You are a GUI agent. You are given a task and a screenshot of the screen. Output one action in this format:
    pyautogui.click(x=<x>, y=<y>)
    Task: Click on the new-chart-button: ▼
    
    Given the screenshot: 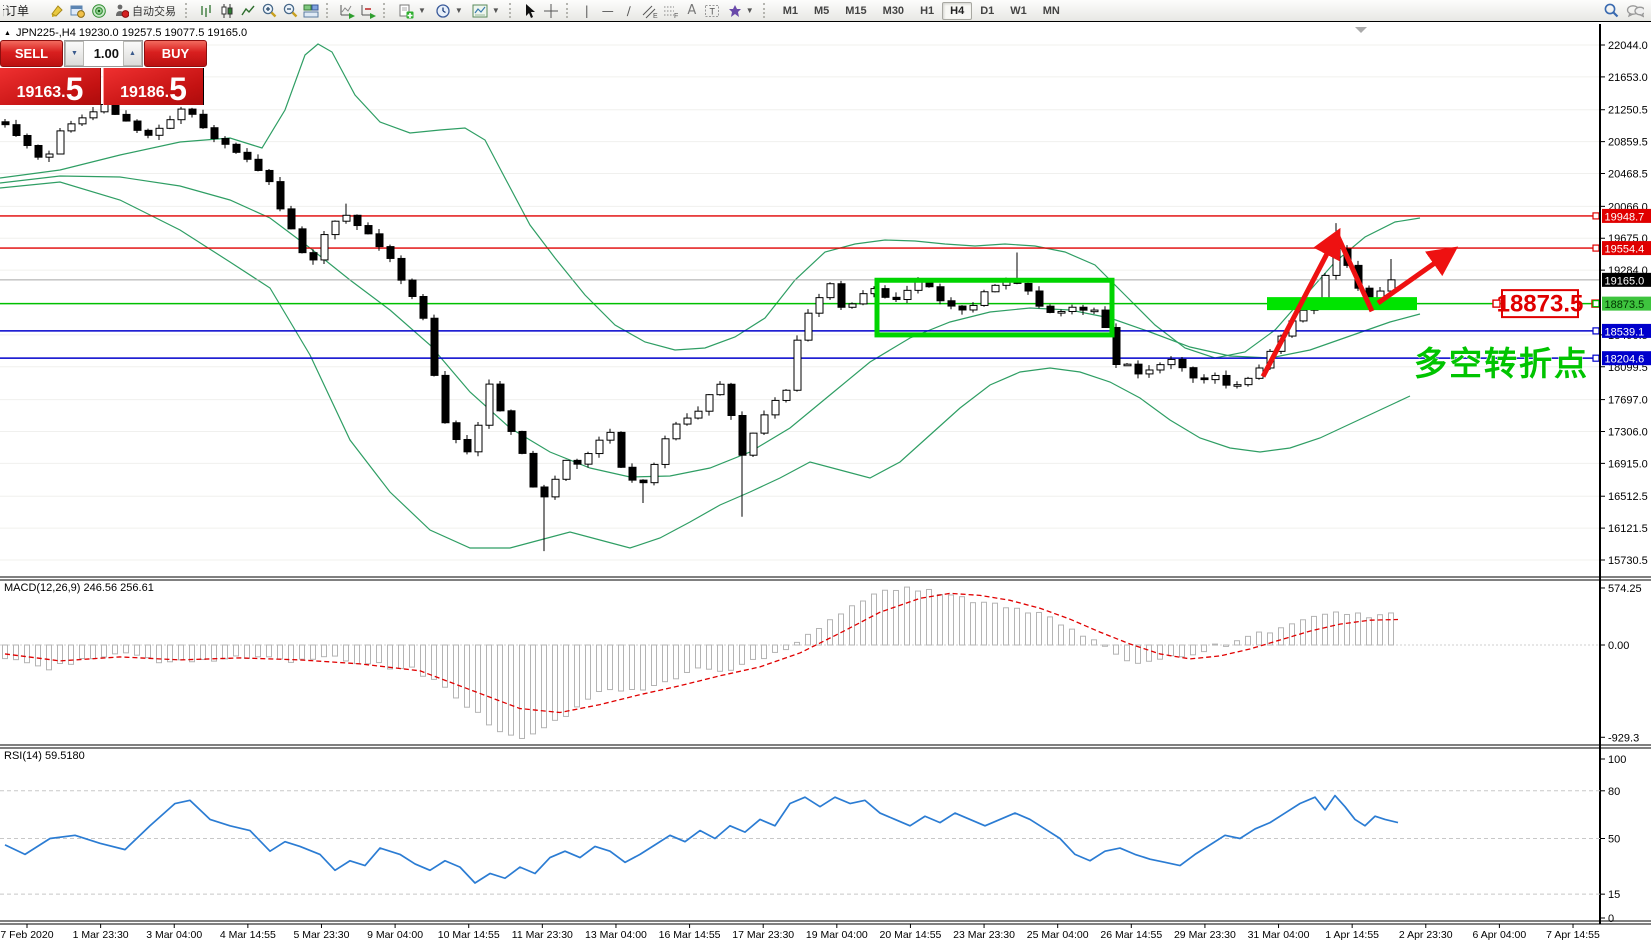 What is the action you would take?
    pyautogui.click(x=412, y=11)
    